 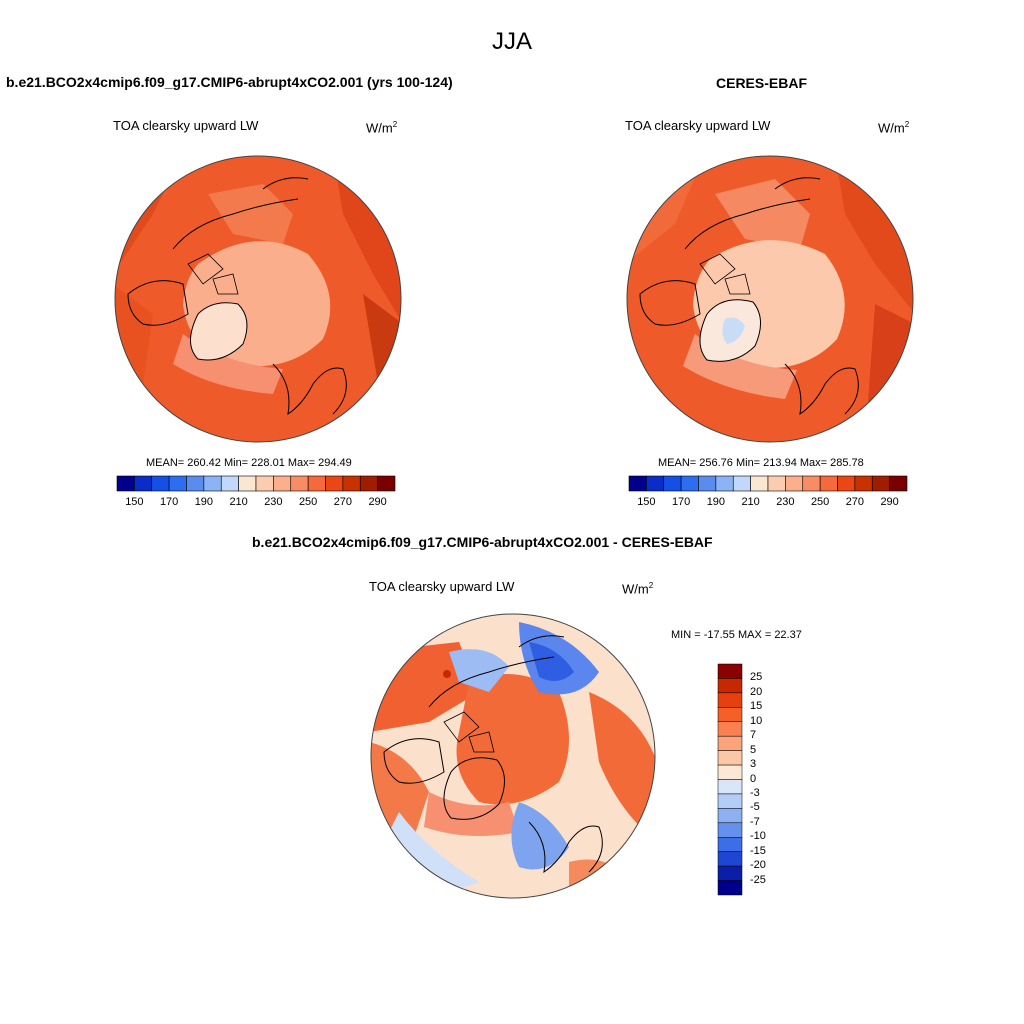 What do you see at coordinates (762, 83) in the screenshot?
I see `obs-panel-title: CERES-EBAF` at bounding box center [762, 83].